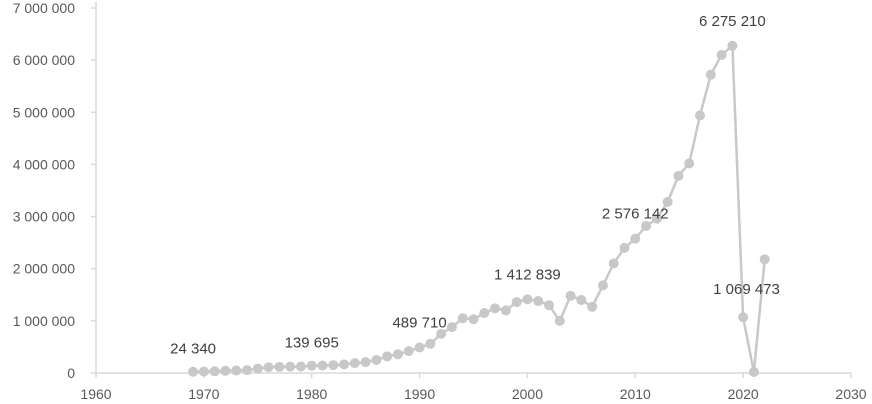  What do you see at coordinates (527, 394) in the screenshot?
I see `x-tick-label: 2000` at bounding box center [527, 394].